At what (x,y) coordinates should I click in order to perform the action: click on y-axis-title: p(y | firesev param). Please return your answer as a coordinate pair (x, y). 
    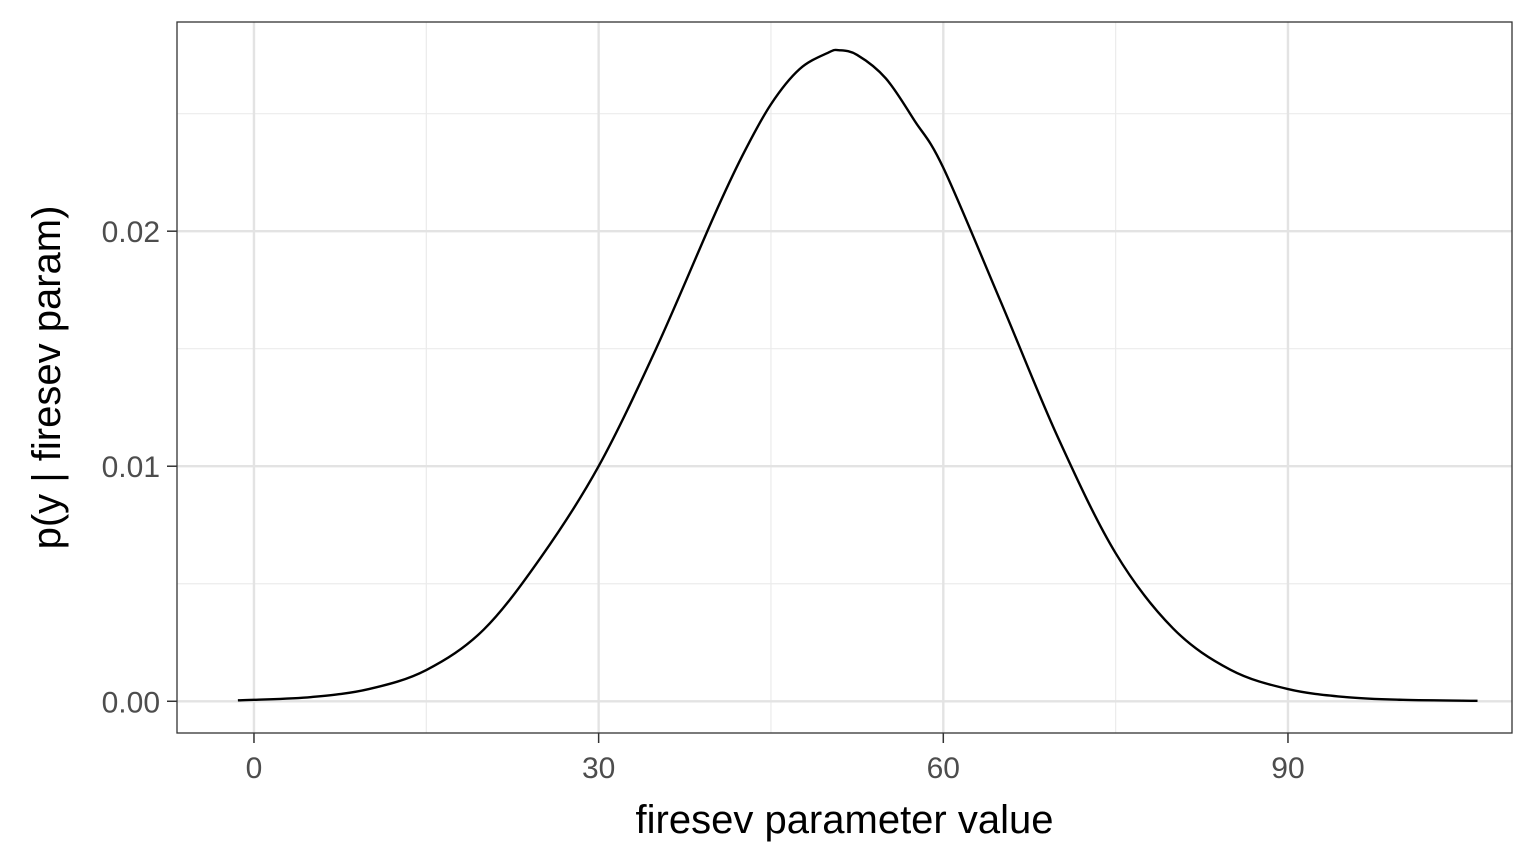
    Looking at the image, I should click on (47, 378).